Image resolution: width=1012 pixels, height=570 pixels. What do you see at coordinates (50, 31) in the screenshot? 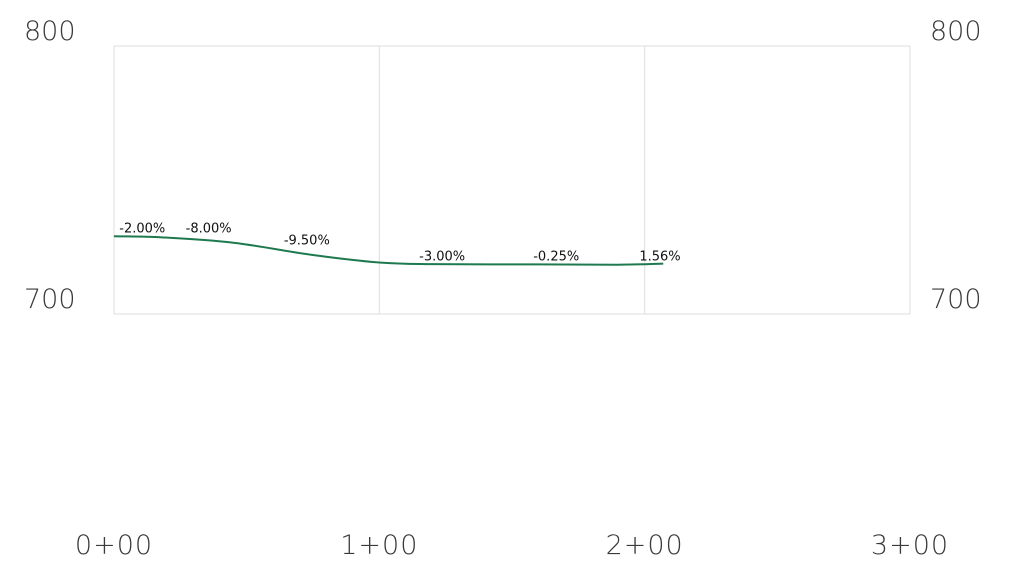
I see `y-tick-label-left: 800` at bounding box center [50, 31].